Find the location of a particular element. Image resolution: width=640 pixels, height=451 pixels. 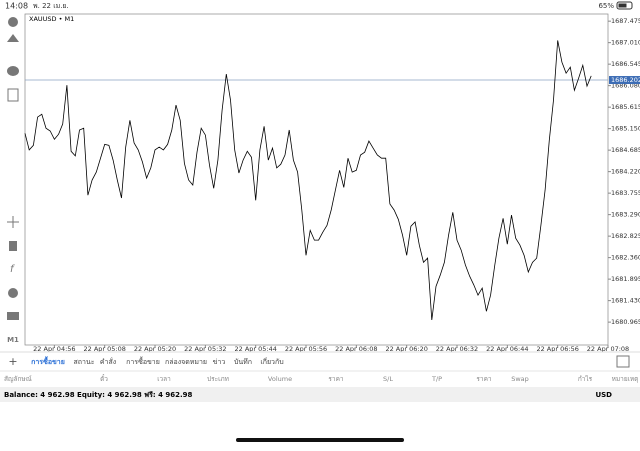

battery-level is located at coordinates (622, 5).